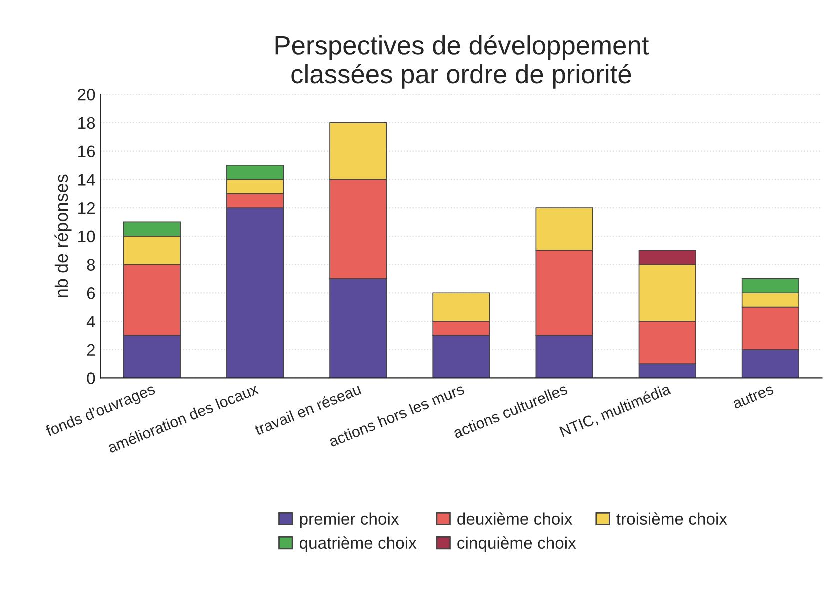 This screenshot has height=591, width=839. I want to click on y-tick-label: 20, so click(87, 94).